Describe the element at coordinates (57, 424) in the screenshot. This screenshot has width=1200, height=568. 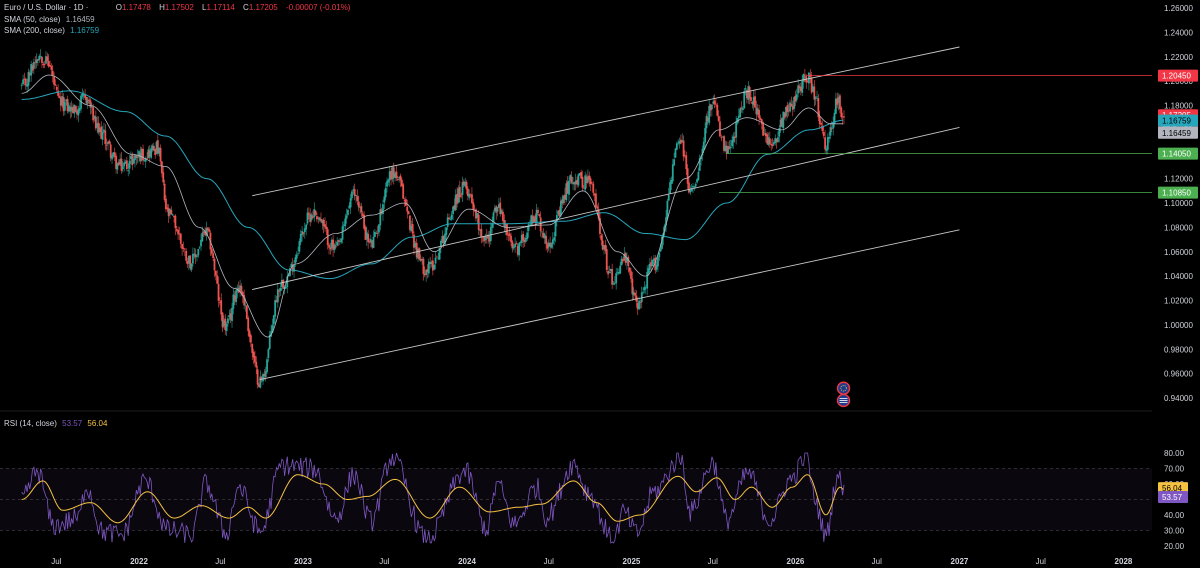
I see `rsi-legend: RSI (14, close) 53.57 56.04` at that location.